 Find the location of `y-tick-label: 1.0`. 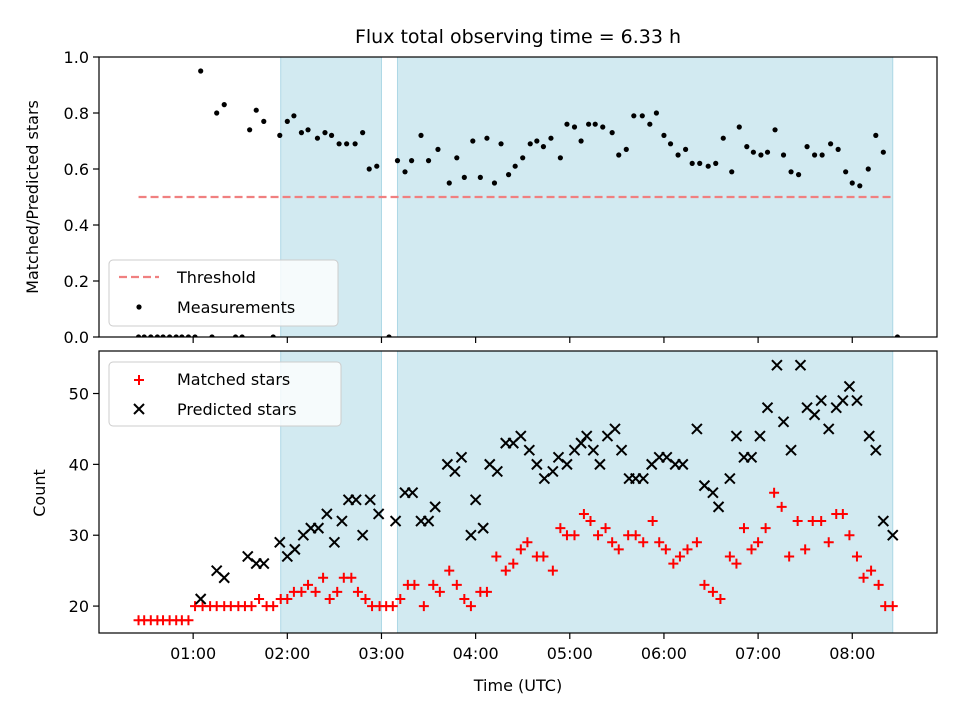

y-tick-label: 1.0 is located at coordinates (76, 57).